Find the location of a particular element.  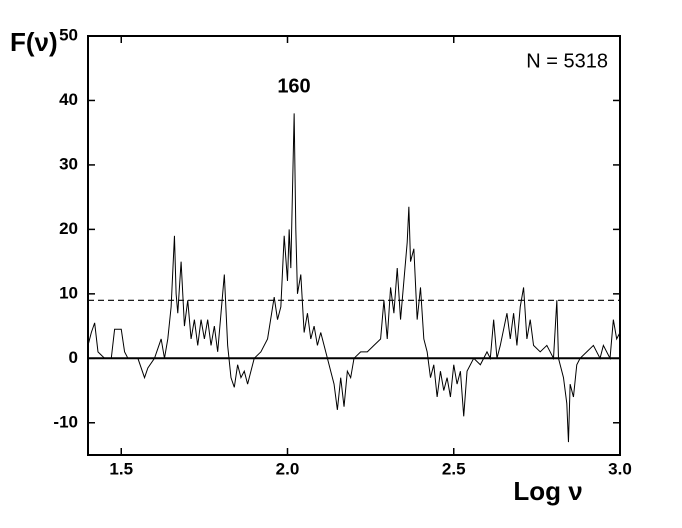

y-axis-label: F(ν) is located at coordinates (34, 42).